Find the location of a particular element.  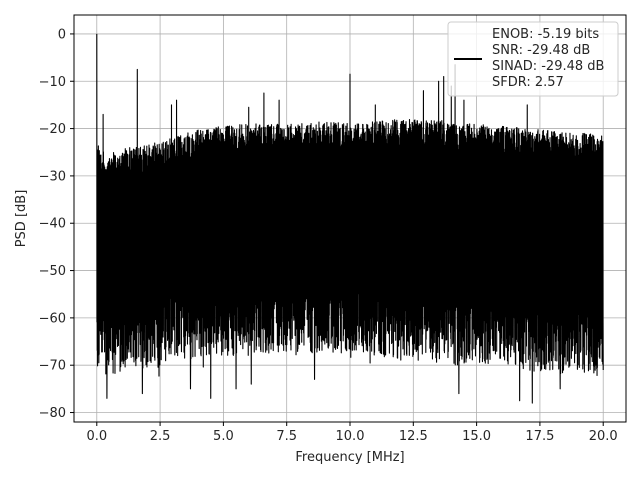

x-tick-label: 12.5 is located at coordinates (413, 436).